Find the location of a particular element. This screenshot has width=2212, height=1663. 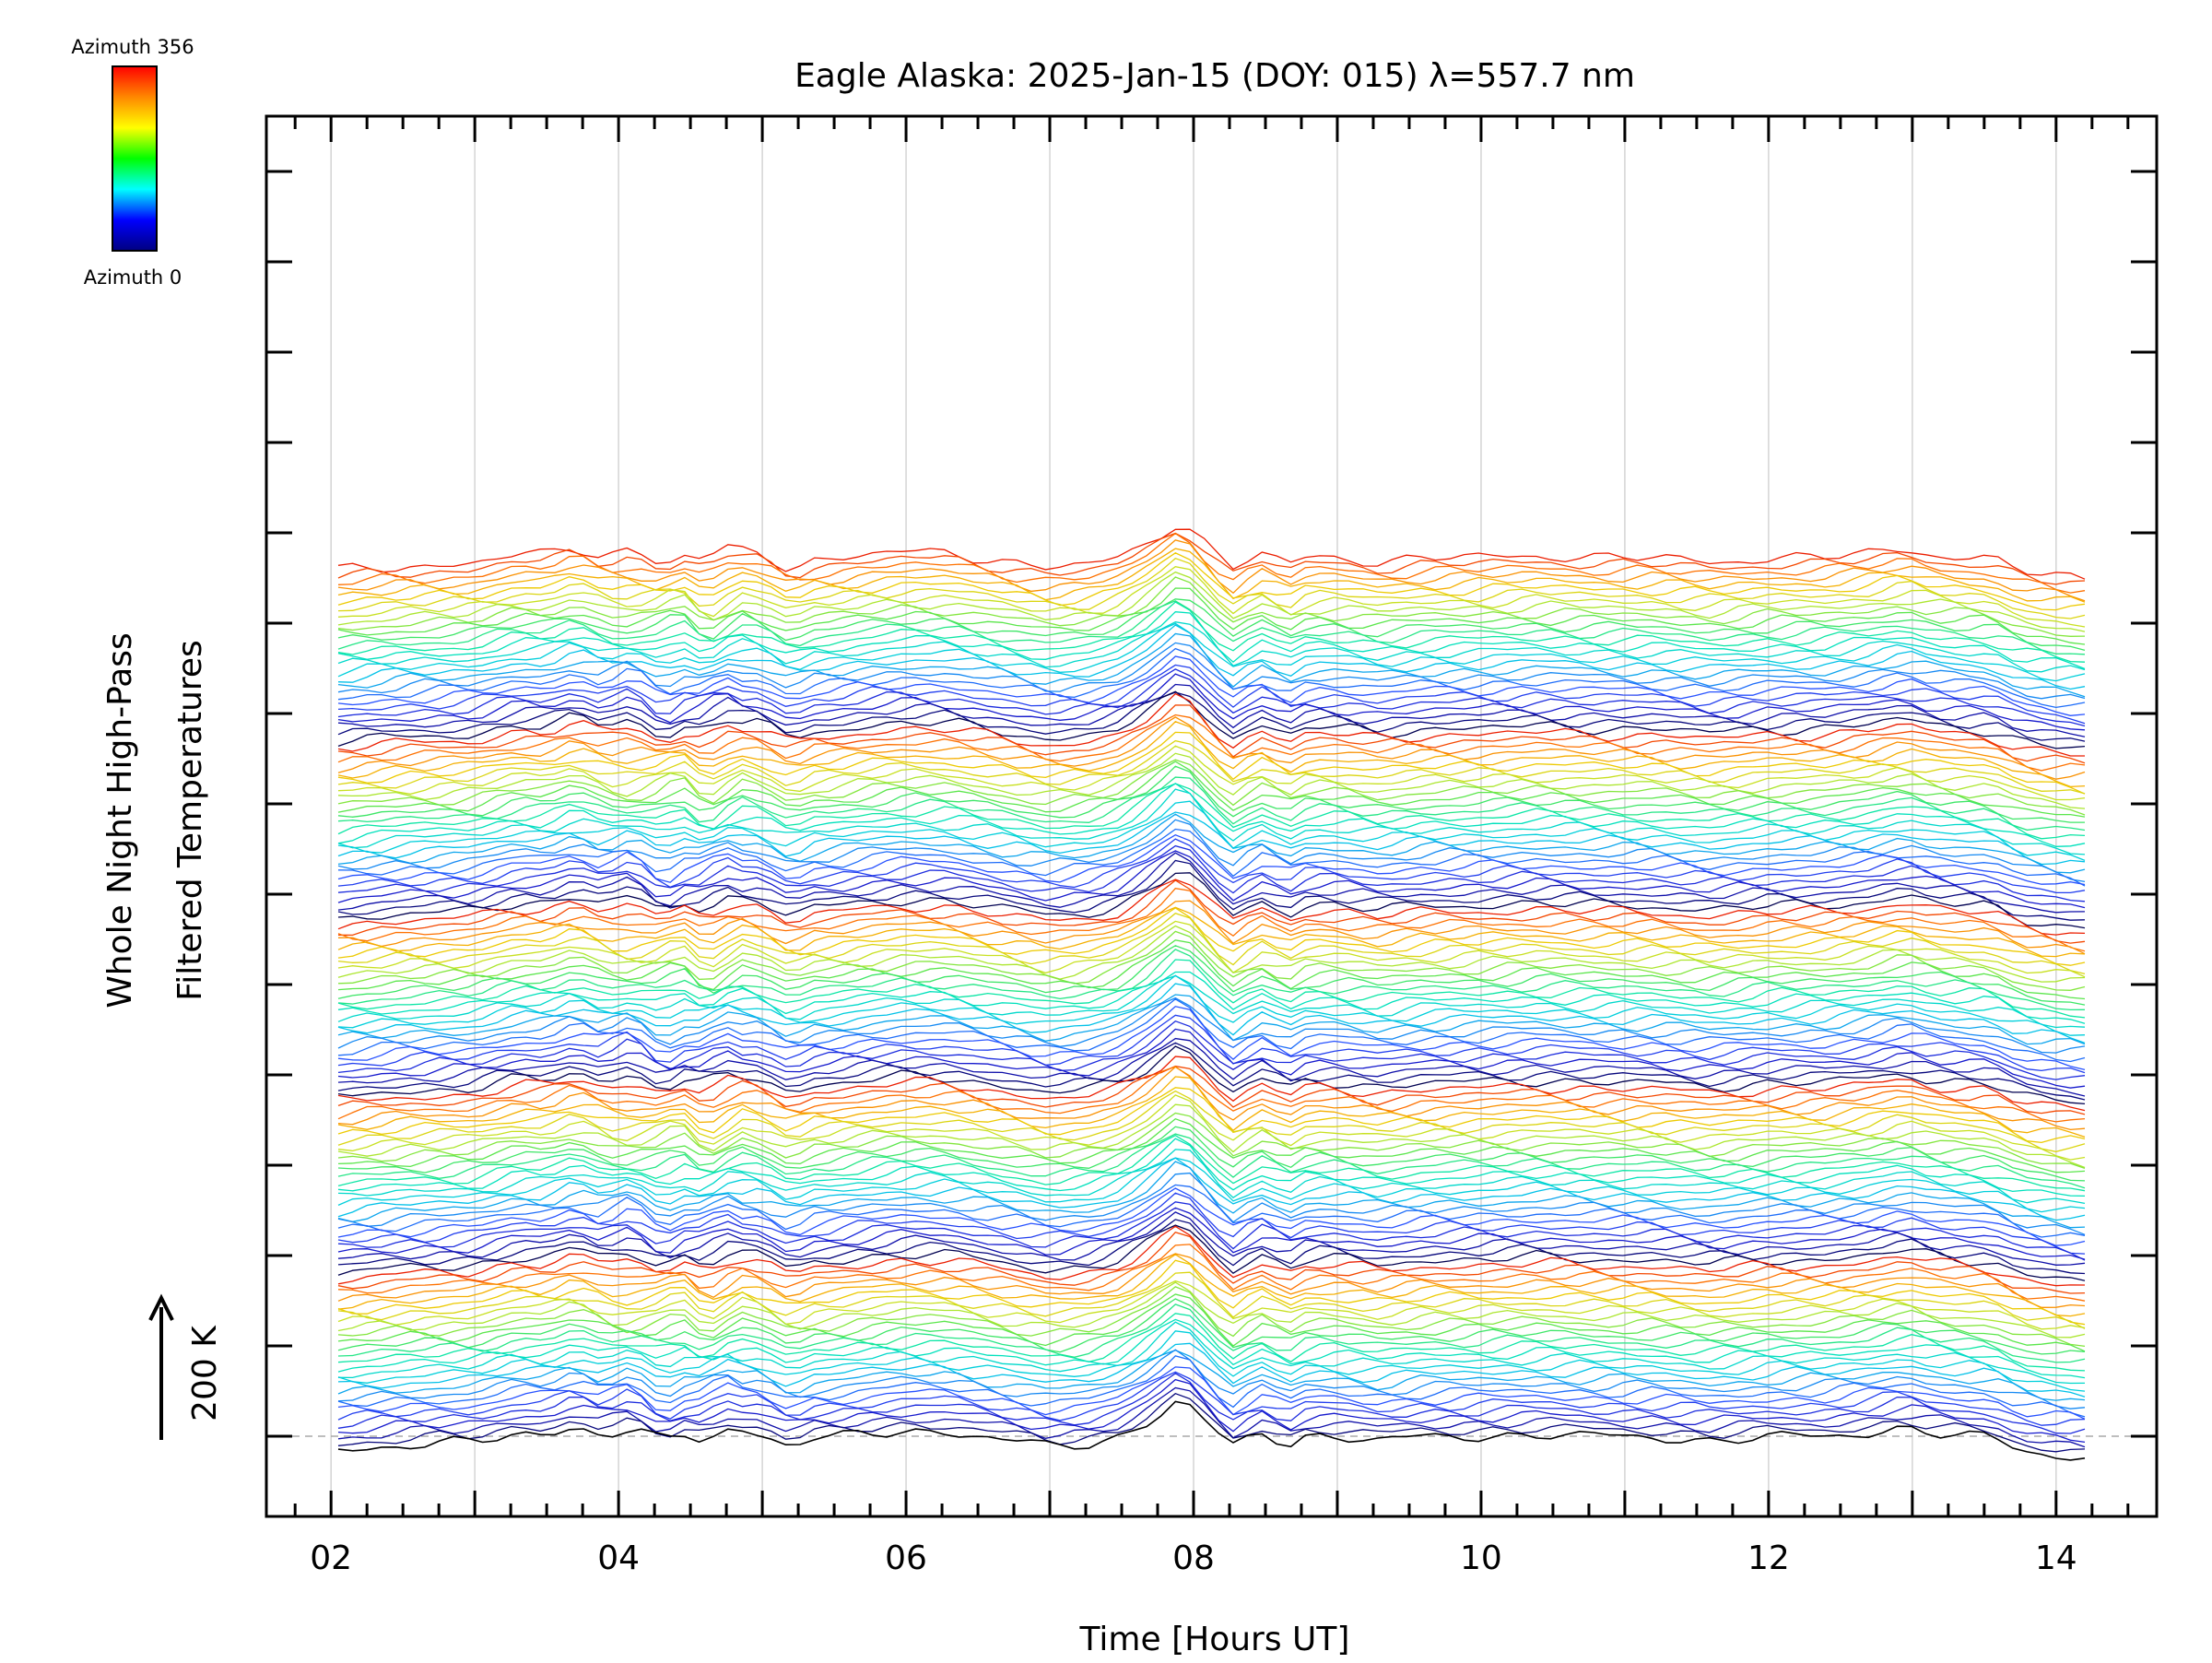

colorbar-legend: Azimuth 356 Azimuth 0 is located at coordinates (132, 162).